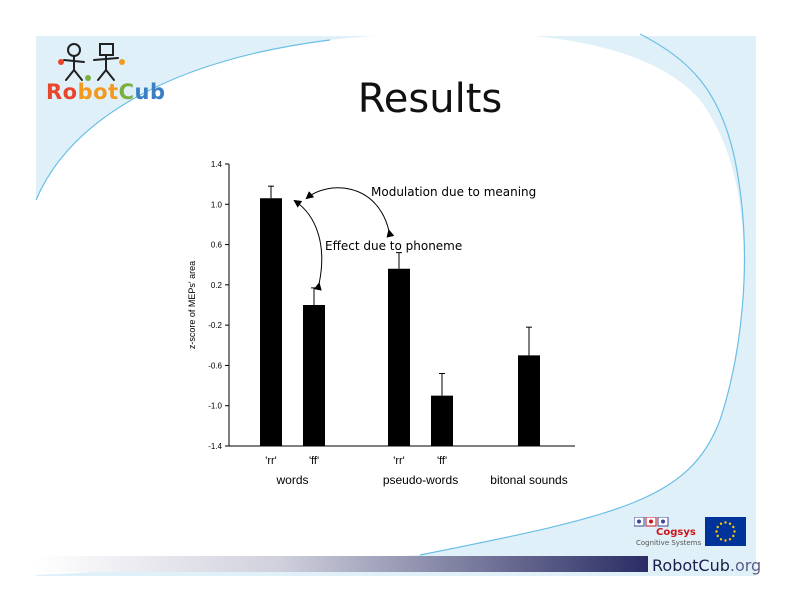 The width and height of the screenshot is (792, 612). Describe the element at coordinates (669, 543) in the screenshot. I see `cogsys-subtitle: Cognitive Systems` at that location.